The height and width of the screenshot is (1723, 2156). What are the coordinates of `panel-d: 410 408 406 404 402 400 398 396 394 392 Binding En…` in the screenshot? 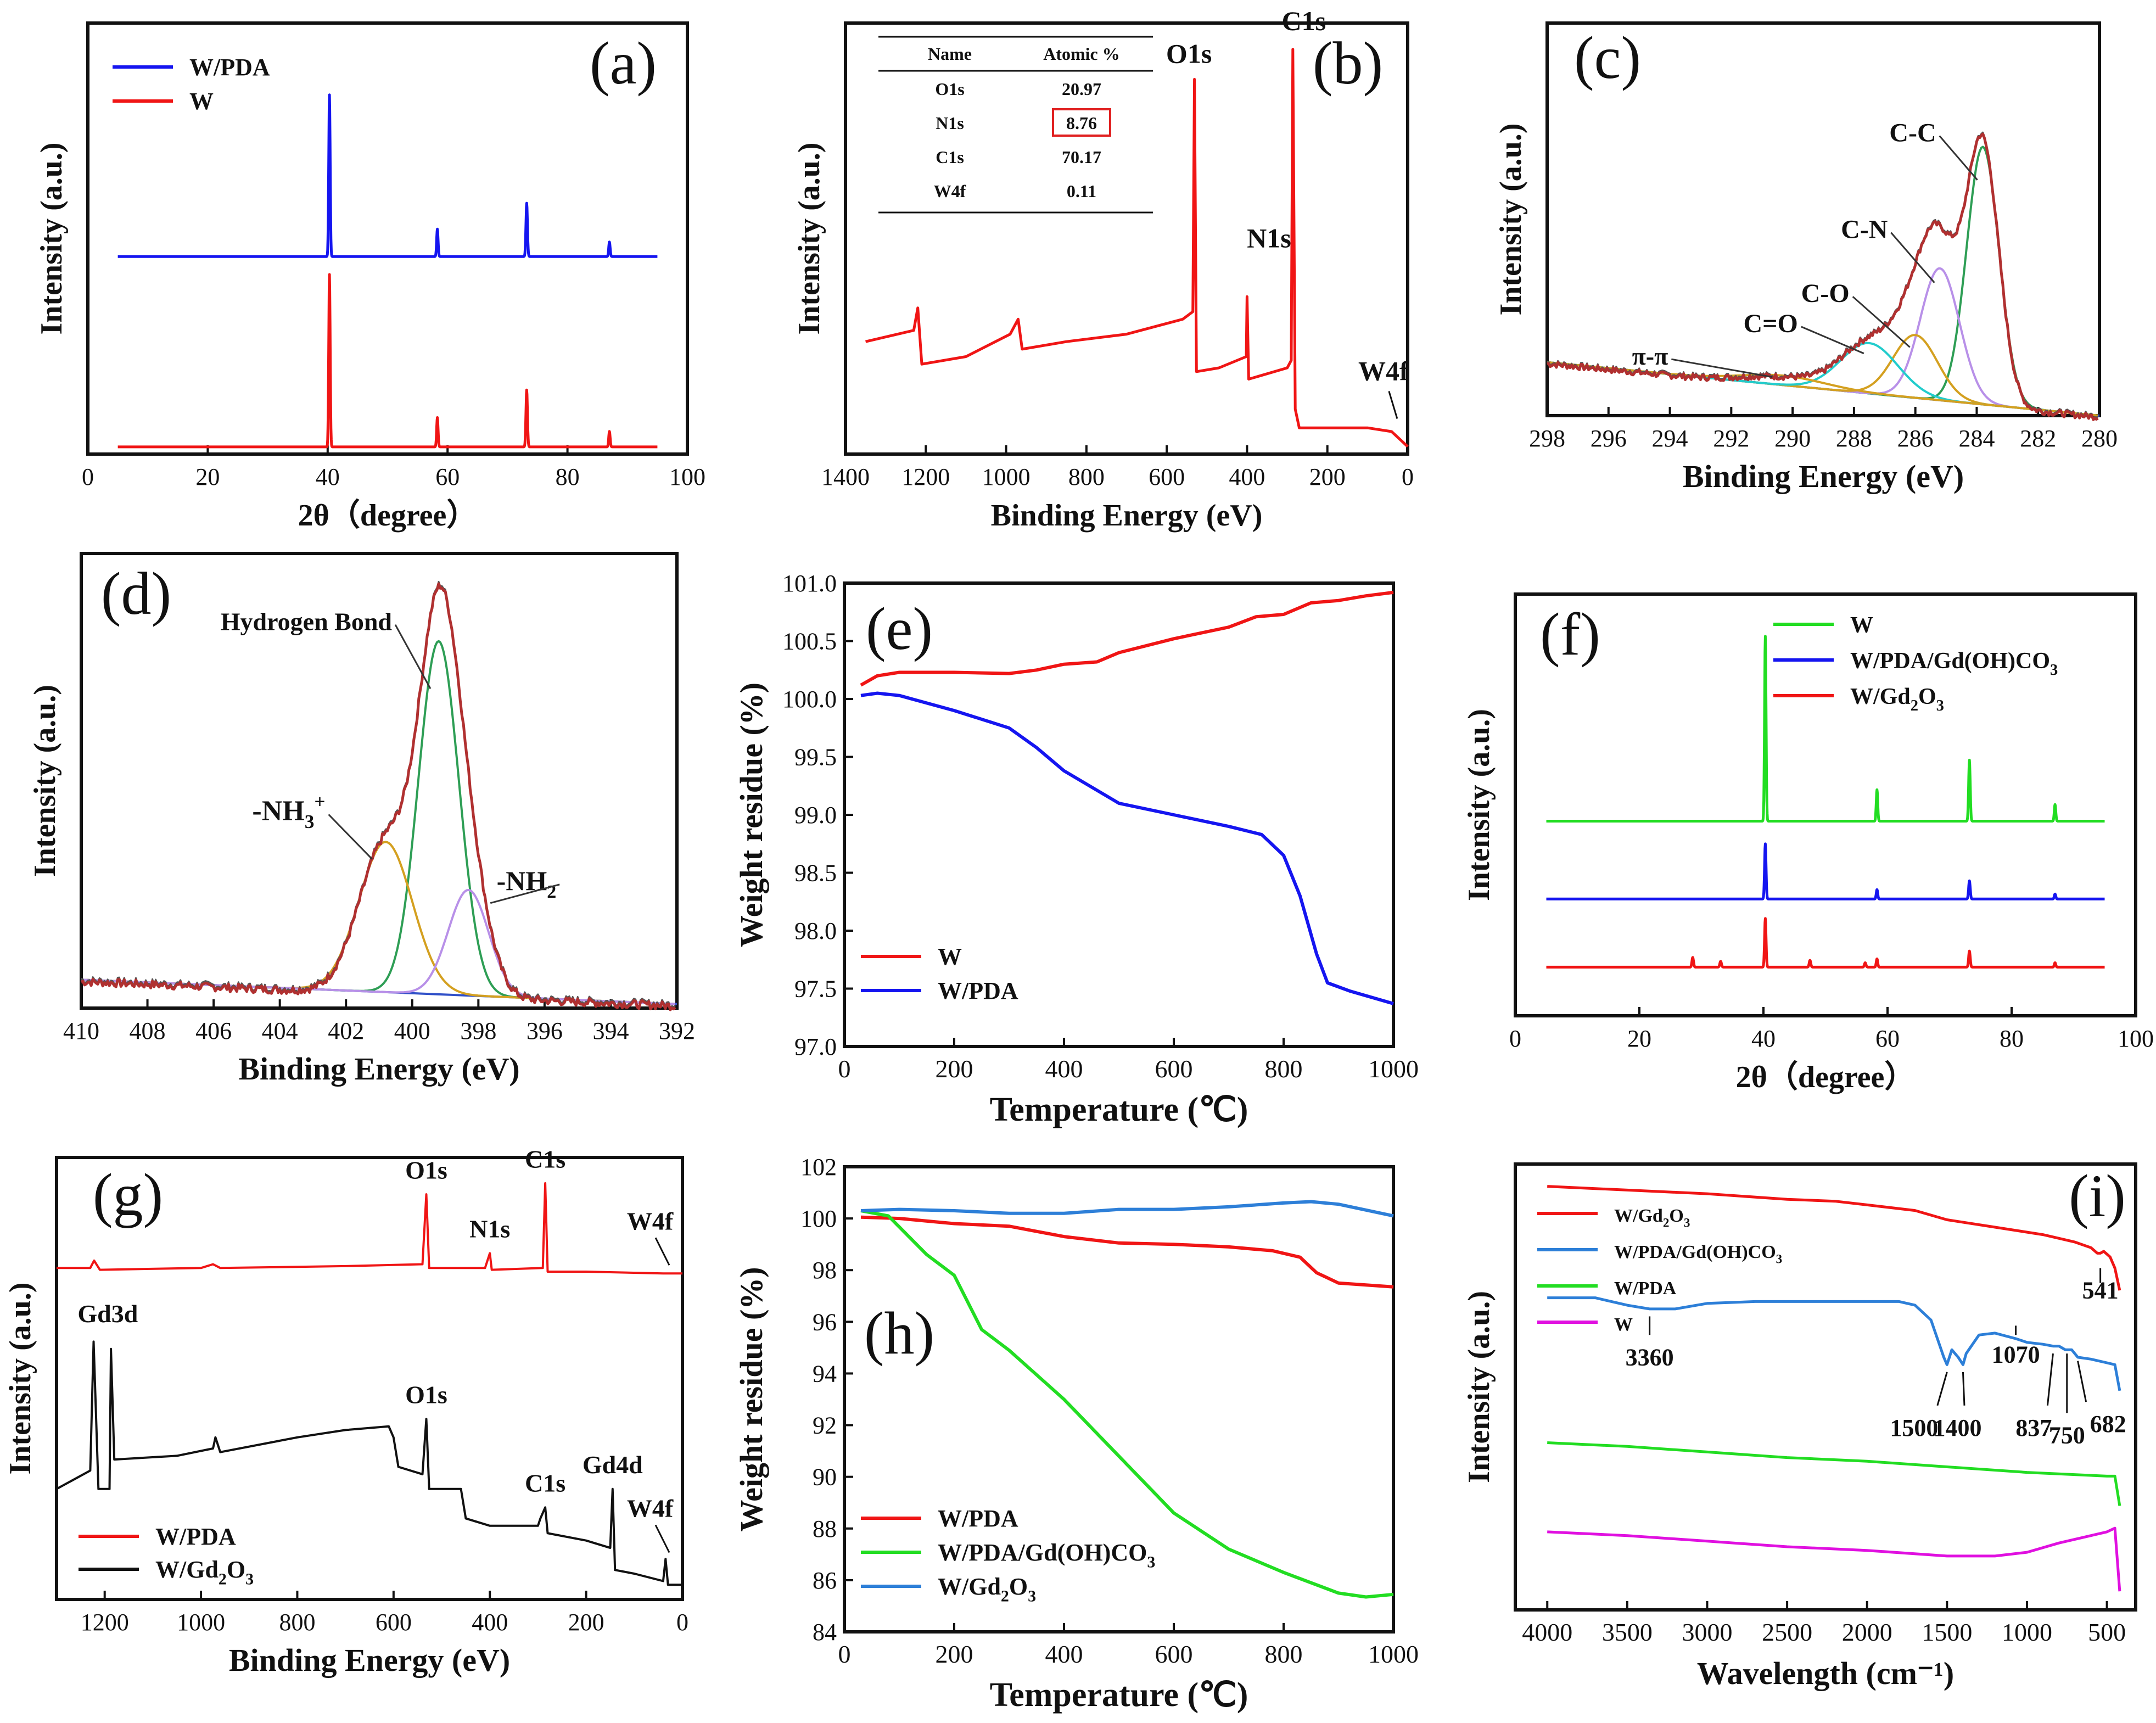 It's located at (361, 819).